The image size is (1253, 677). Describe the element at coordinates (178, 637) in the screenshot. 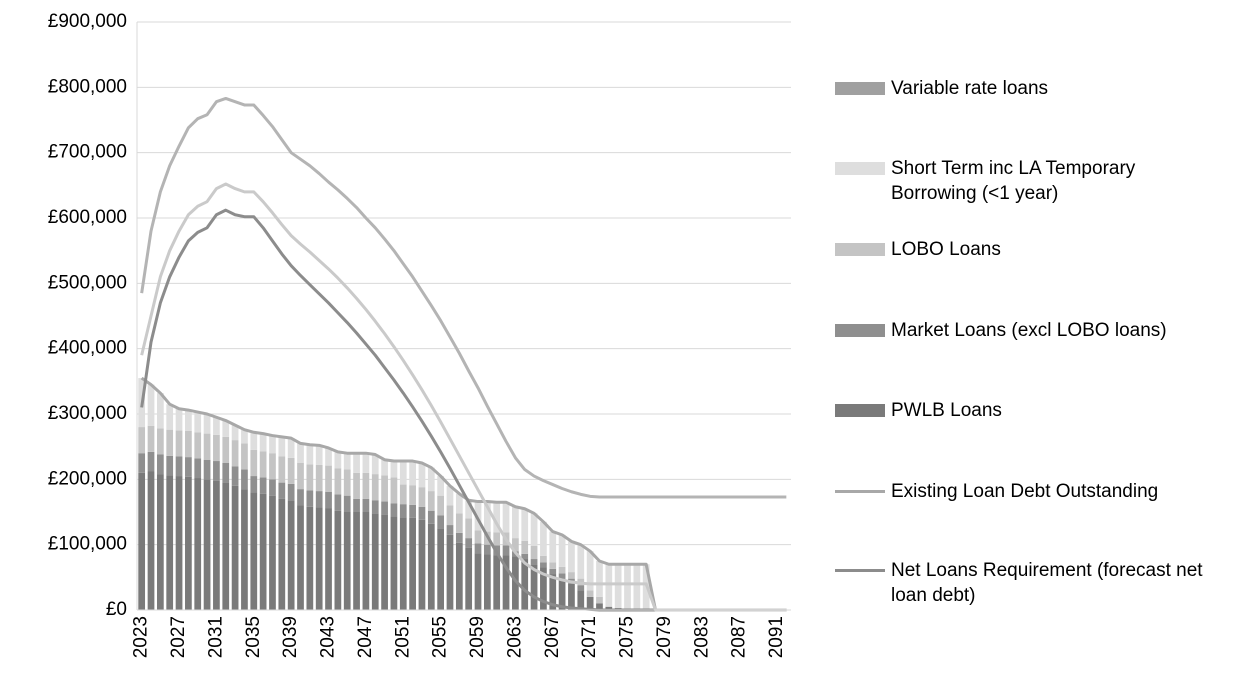

I see `x-tick-label: 2027` at that location.